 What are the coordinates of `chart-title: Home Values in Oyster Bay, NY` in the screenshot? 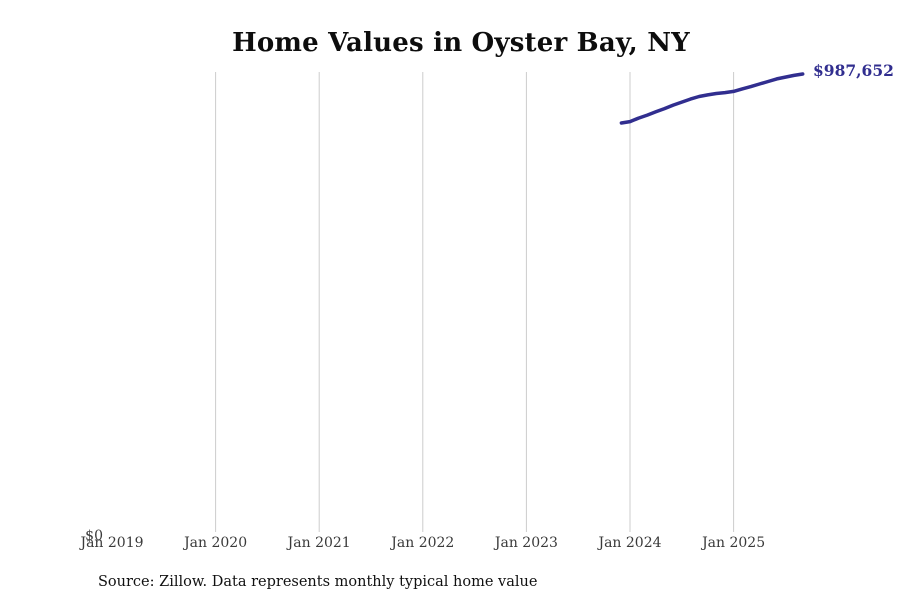 It's located at (461, 43).